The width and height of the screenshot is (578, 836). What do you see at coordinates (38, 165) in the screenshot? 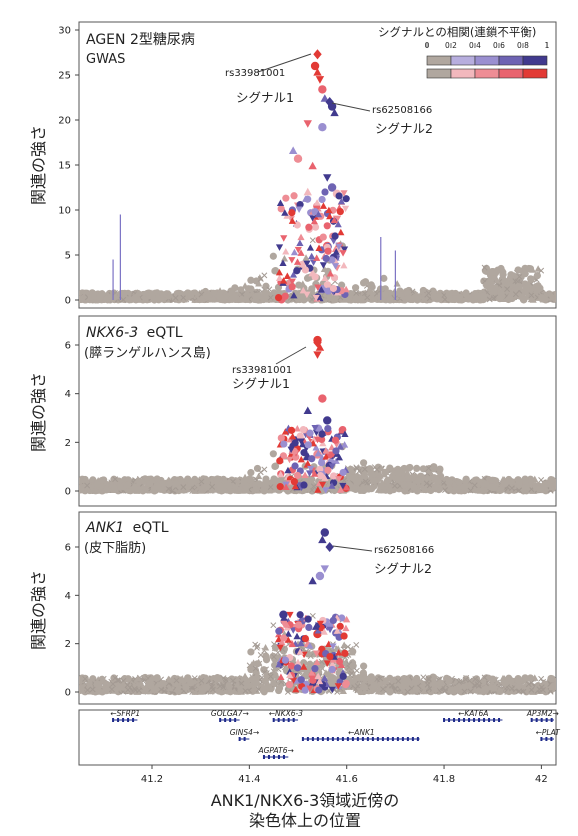
I see `panel-gwas-ylabel: 関連の強さ` at bounding box center [38, 165].